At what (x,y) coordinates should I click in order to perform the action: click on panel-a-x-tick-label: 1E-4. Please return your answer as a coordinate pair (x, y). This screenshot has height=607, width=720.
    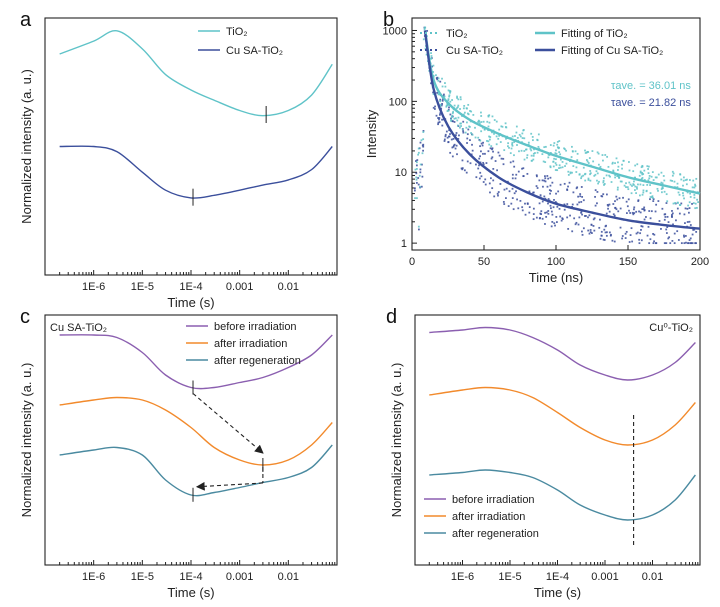
    Looking at the image, I should click on (190, 287).